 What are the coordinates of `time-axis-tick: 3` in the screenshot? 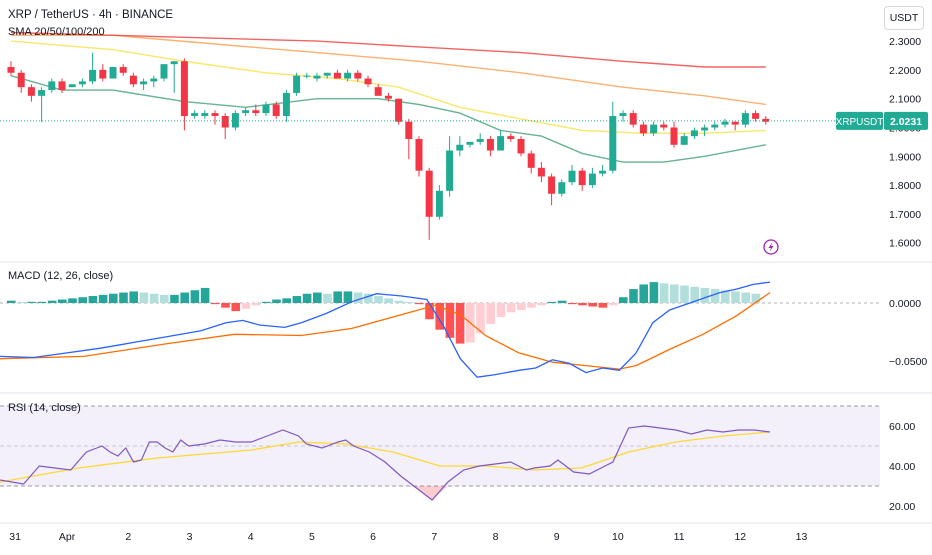 It's located at (190, 537).